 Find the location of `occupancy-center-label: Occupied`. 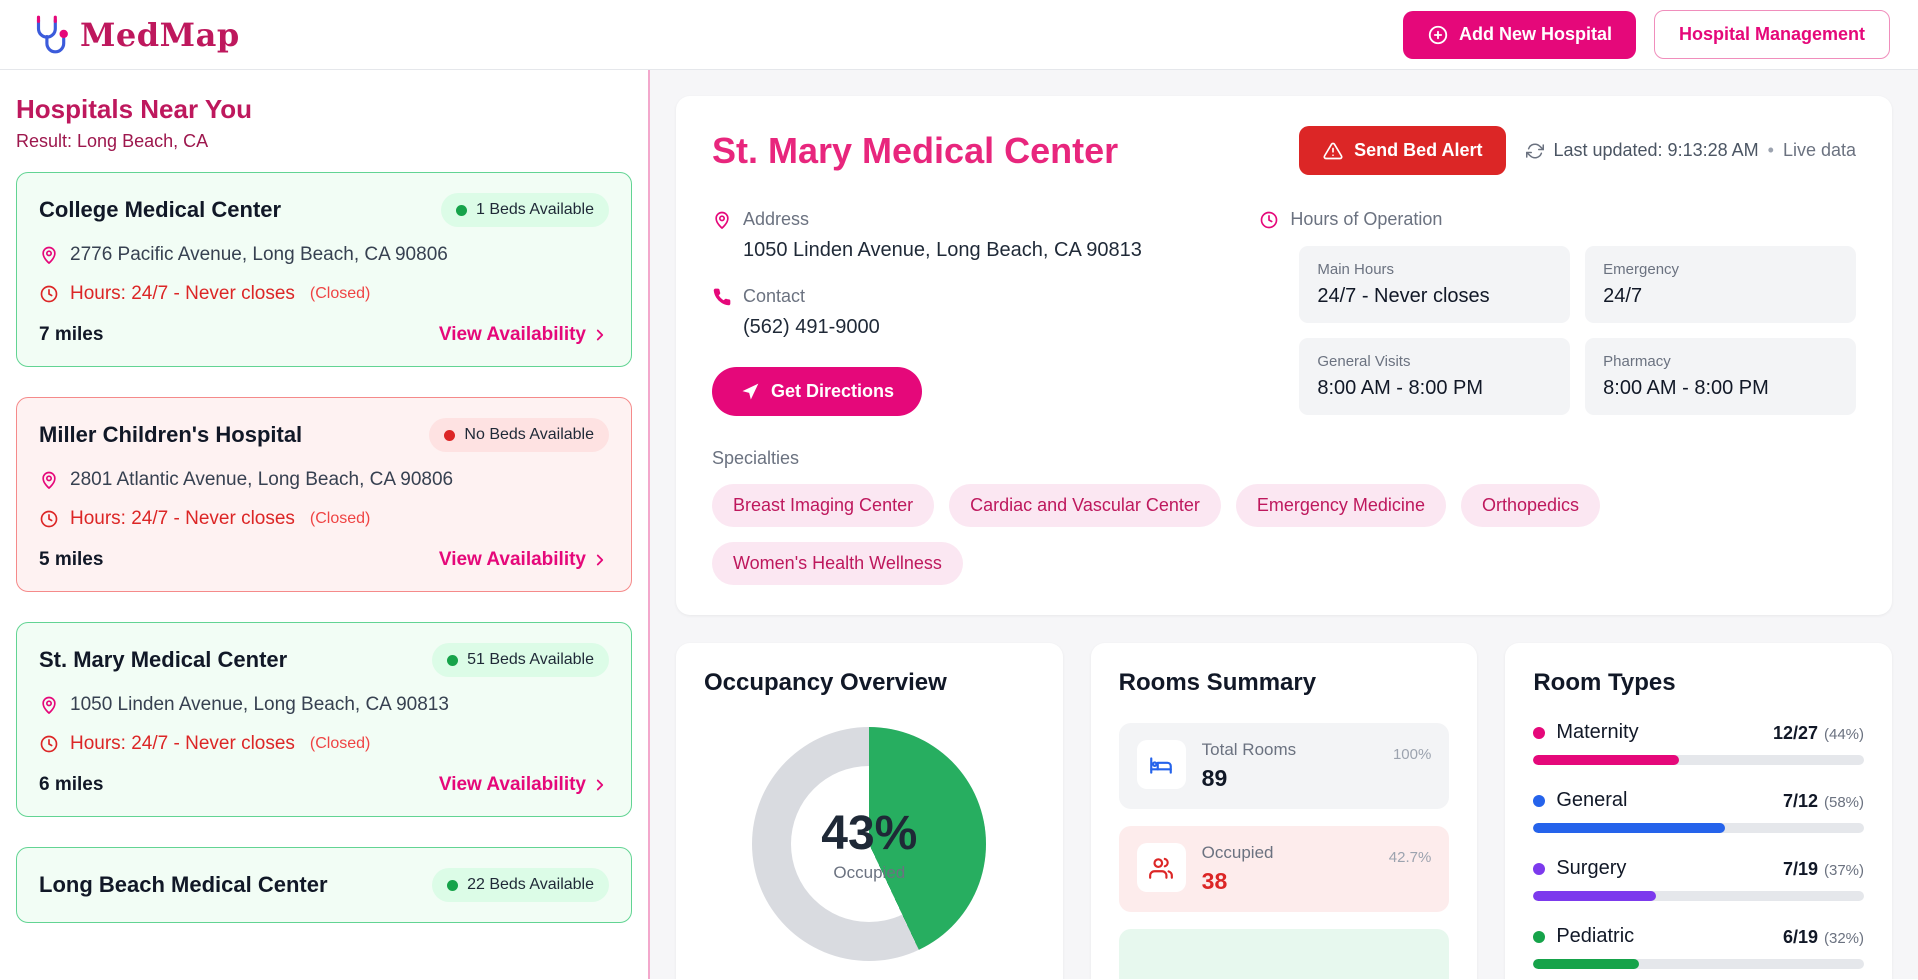

occupancy-center-label: Occupied is located at coordinates (869, 872).